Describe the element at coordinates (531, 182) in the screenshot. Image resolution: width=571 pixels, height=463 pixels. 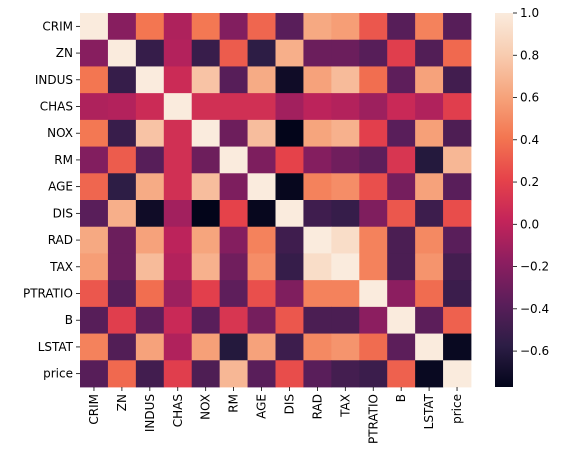
I see `colorbar-ticks: 1.0 0.8 0.6 0.4 0.2 0.0 −0.2 −0.4 −0.6` at that location.